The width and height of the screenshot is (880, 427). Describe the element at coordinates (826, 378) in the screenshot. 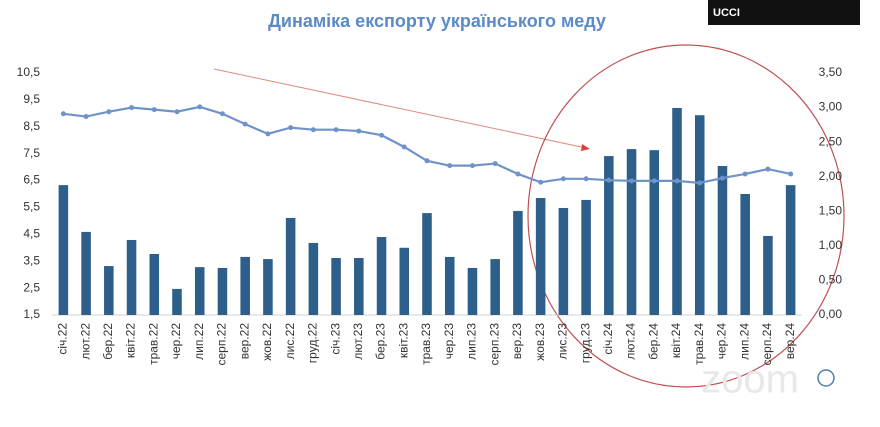

I see `logo` at that location.